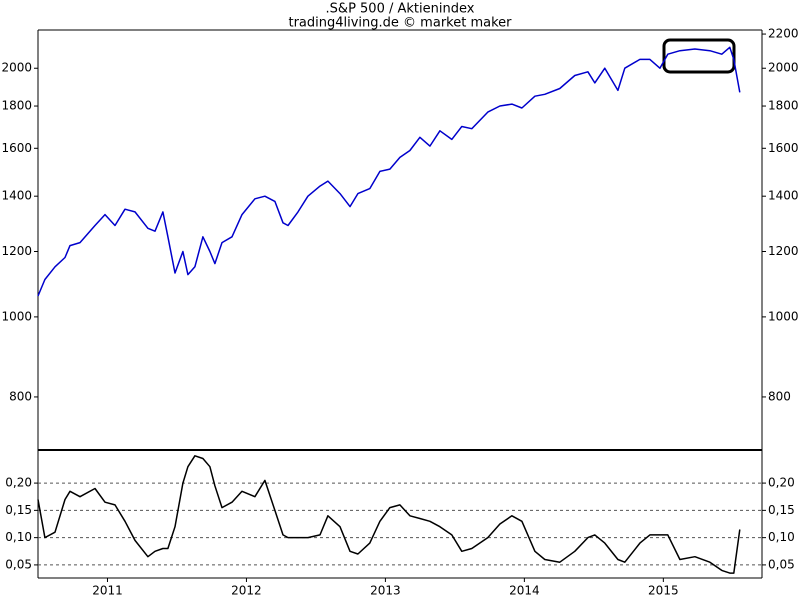 The width and height of the screenshot is (800, 600). What do you see at coordinates (400, 23) in the screenshot?
I see `chart-subtitle: trading4living.de © market maker` at bounding box center [400, 23].